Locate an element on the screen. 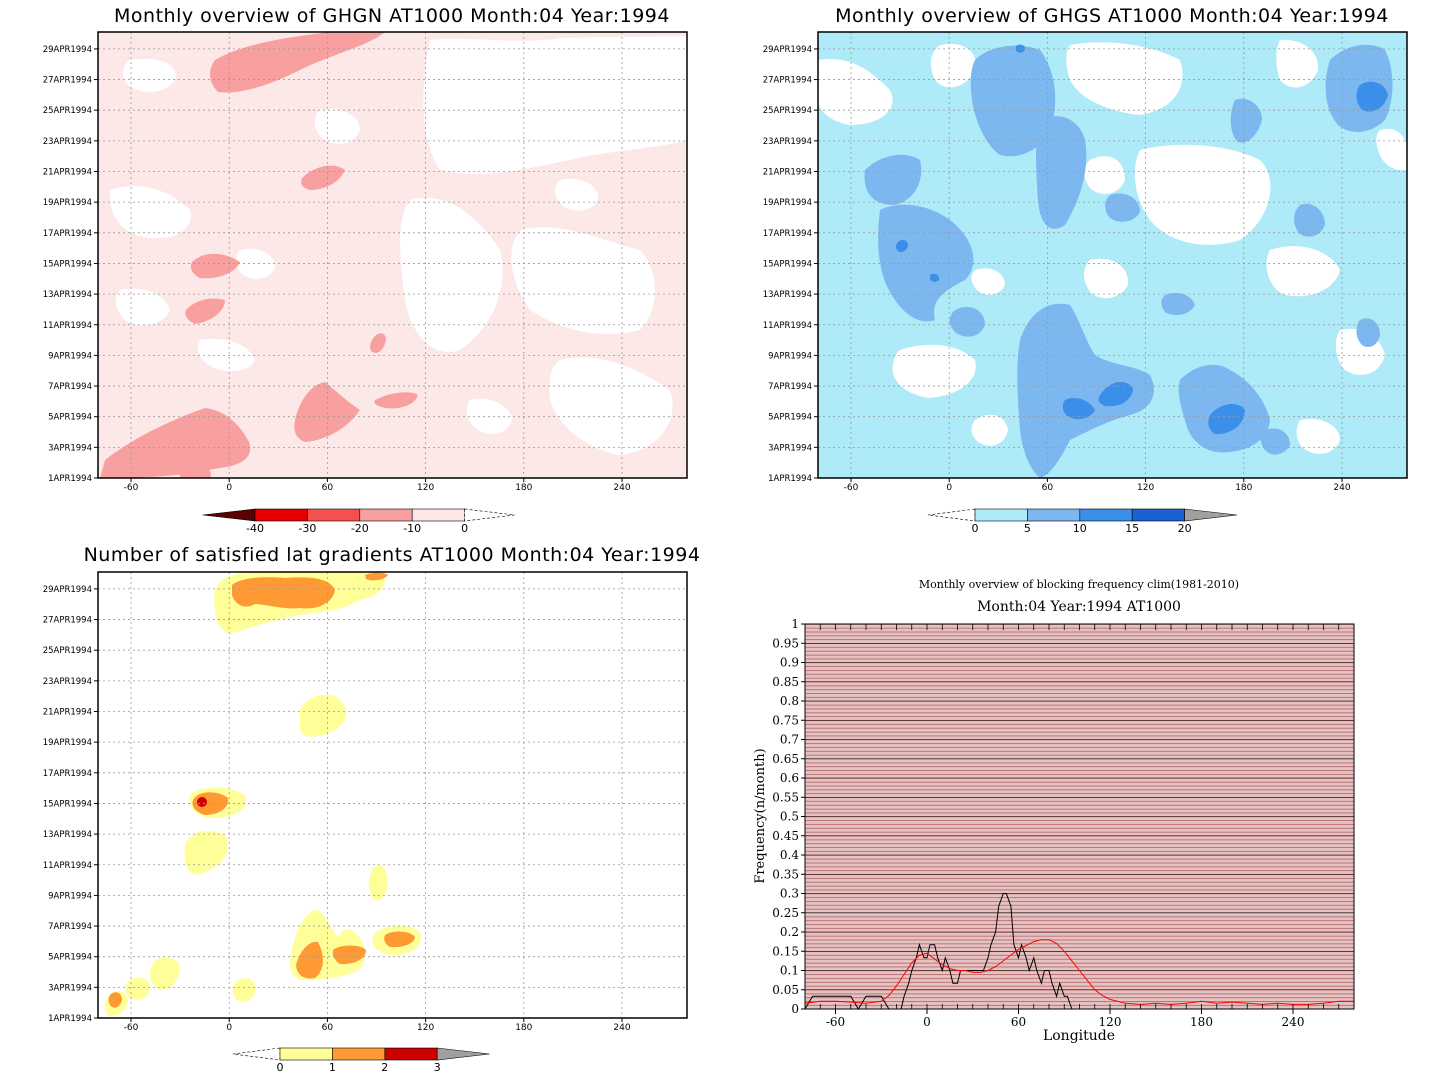  colorbar-label: -40 is located at coordinates (255, 528).